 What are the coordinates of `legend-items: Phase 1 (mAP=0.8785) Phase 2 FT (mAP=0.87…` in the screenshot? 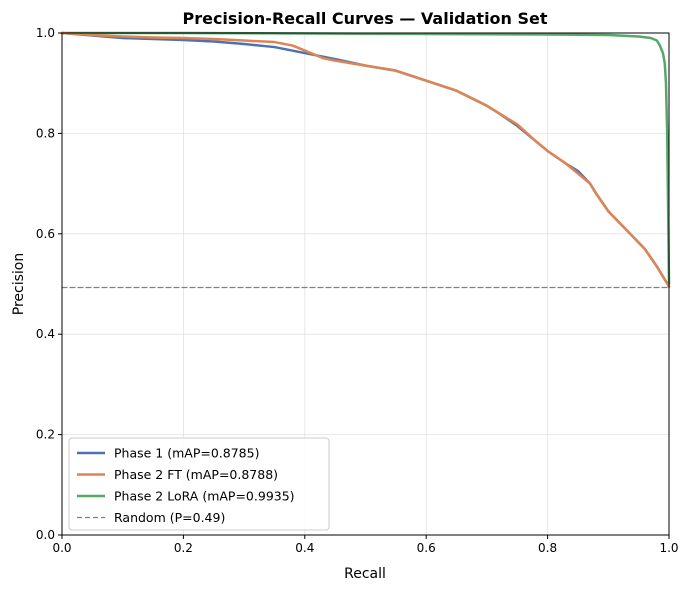 It's located at (186, 485).